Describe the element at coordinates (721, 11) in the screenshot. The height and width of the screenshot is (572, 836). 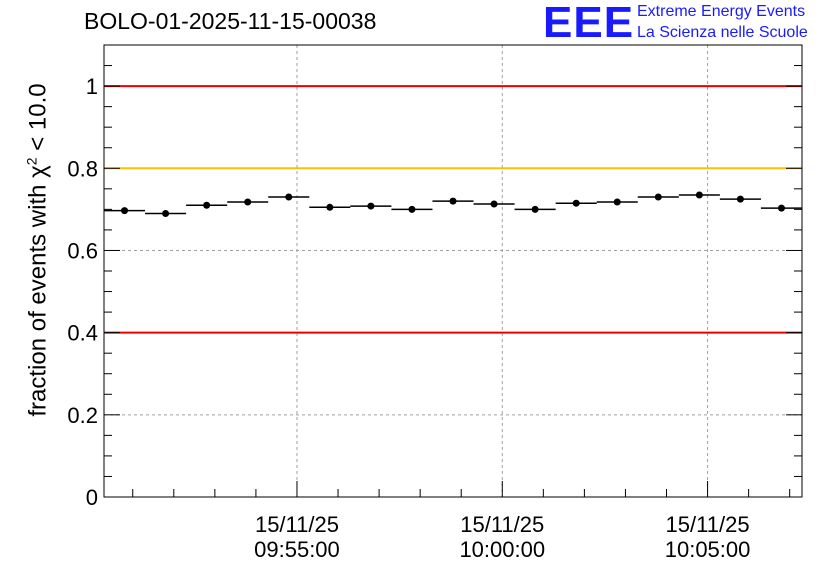
I see `eee-logo-line1: Extreme Energy Events` at that location.